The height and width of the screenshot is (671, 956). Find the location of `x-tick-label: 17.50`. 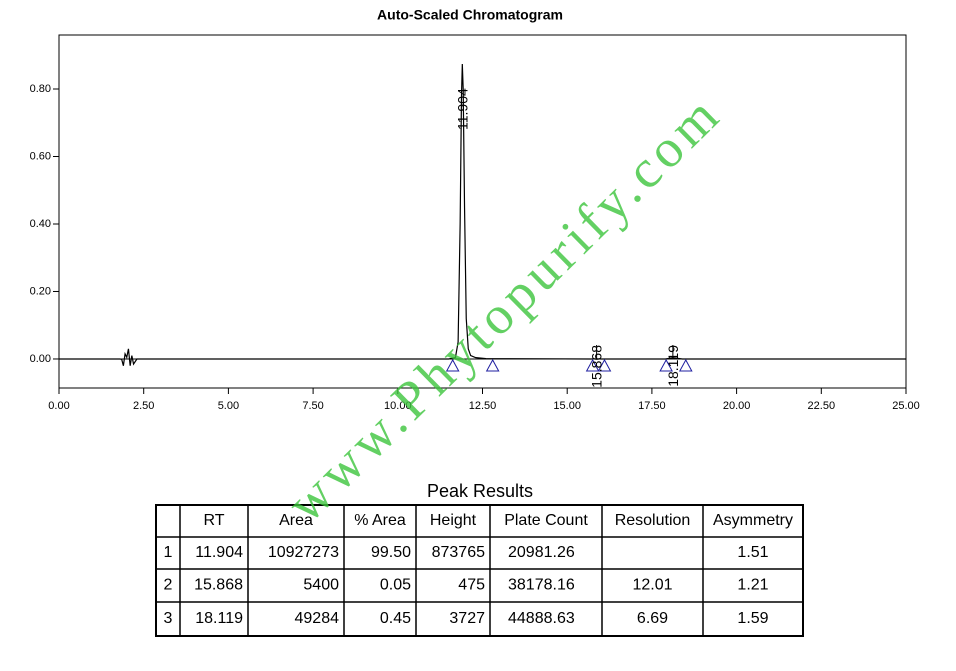

x-tick-label: 17.50 is located at coordinates (652, 406).